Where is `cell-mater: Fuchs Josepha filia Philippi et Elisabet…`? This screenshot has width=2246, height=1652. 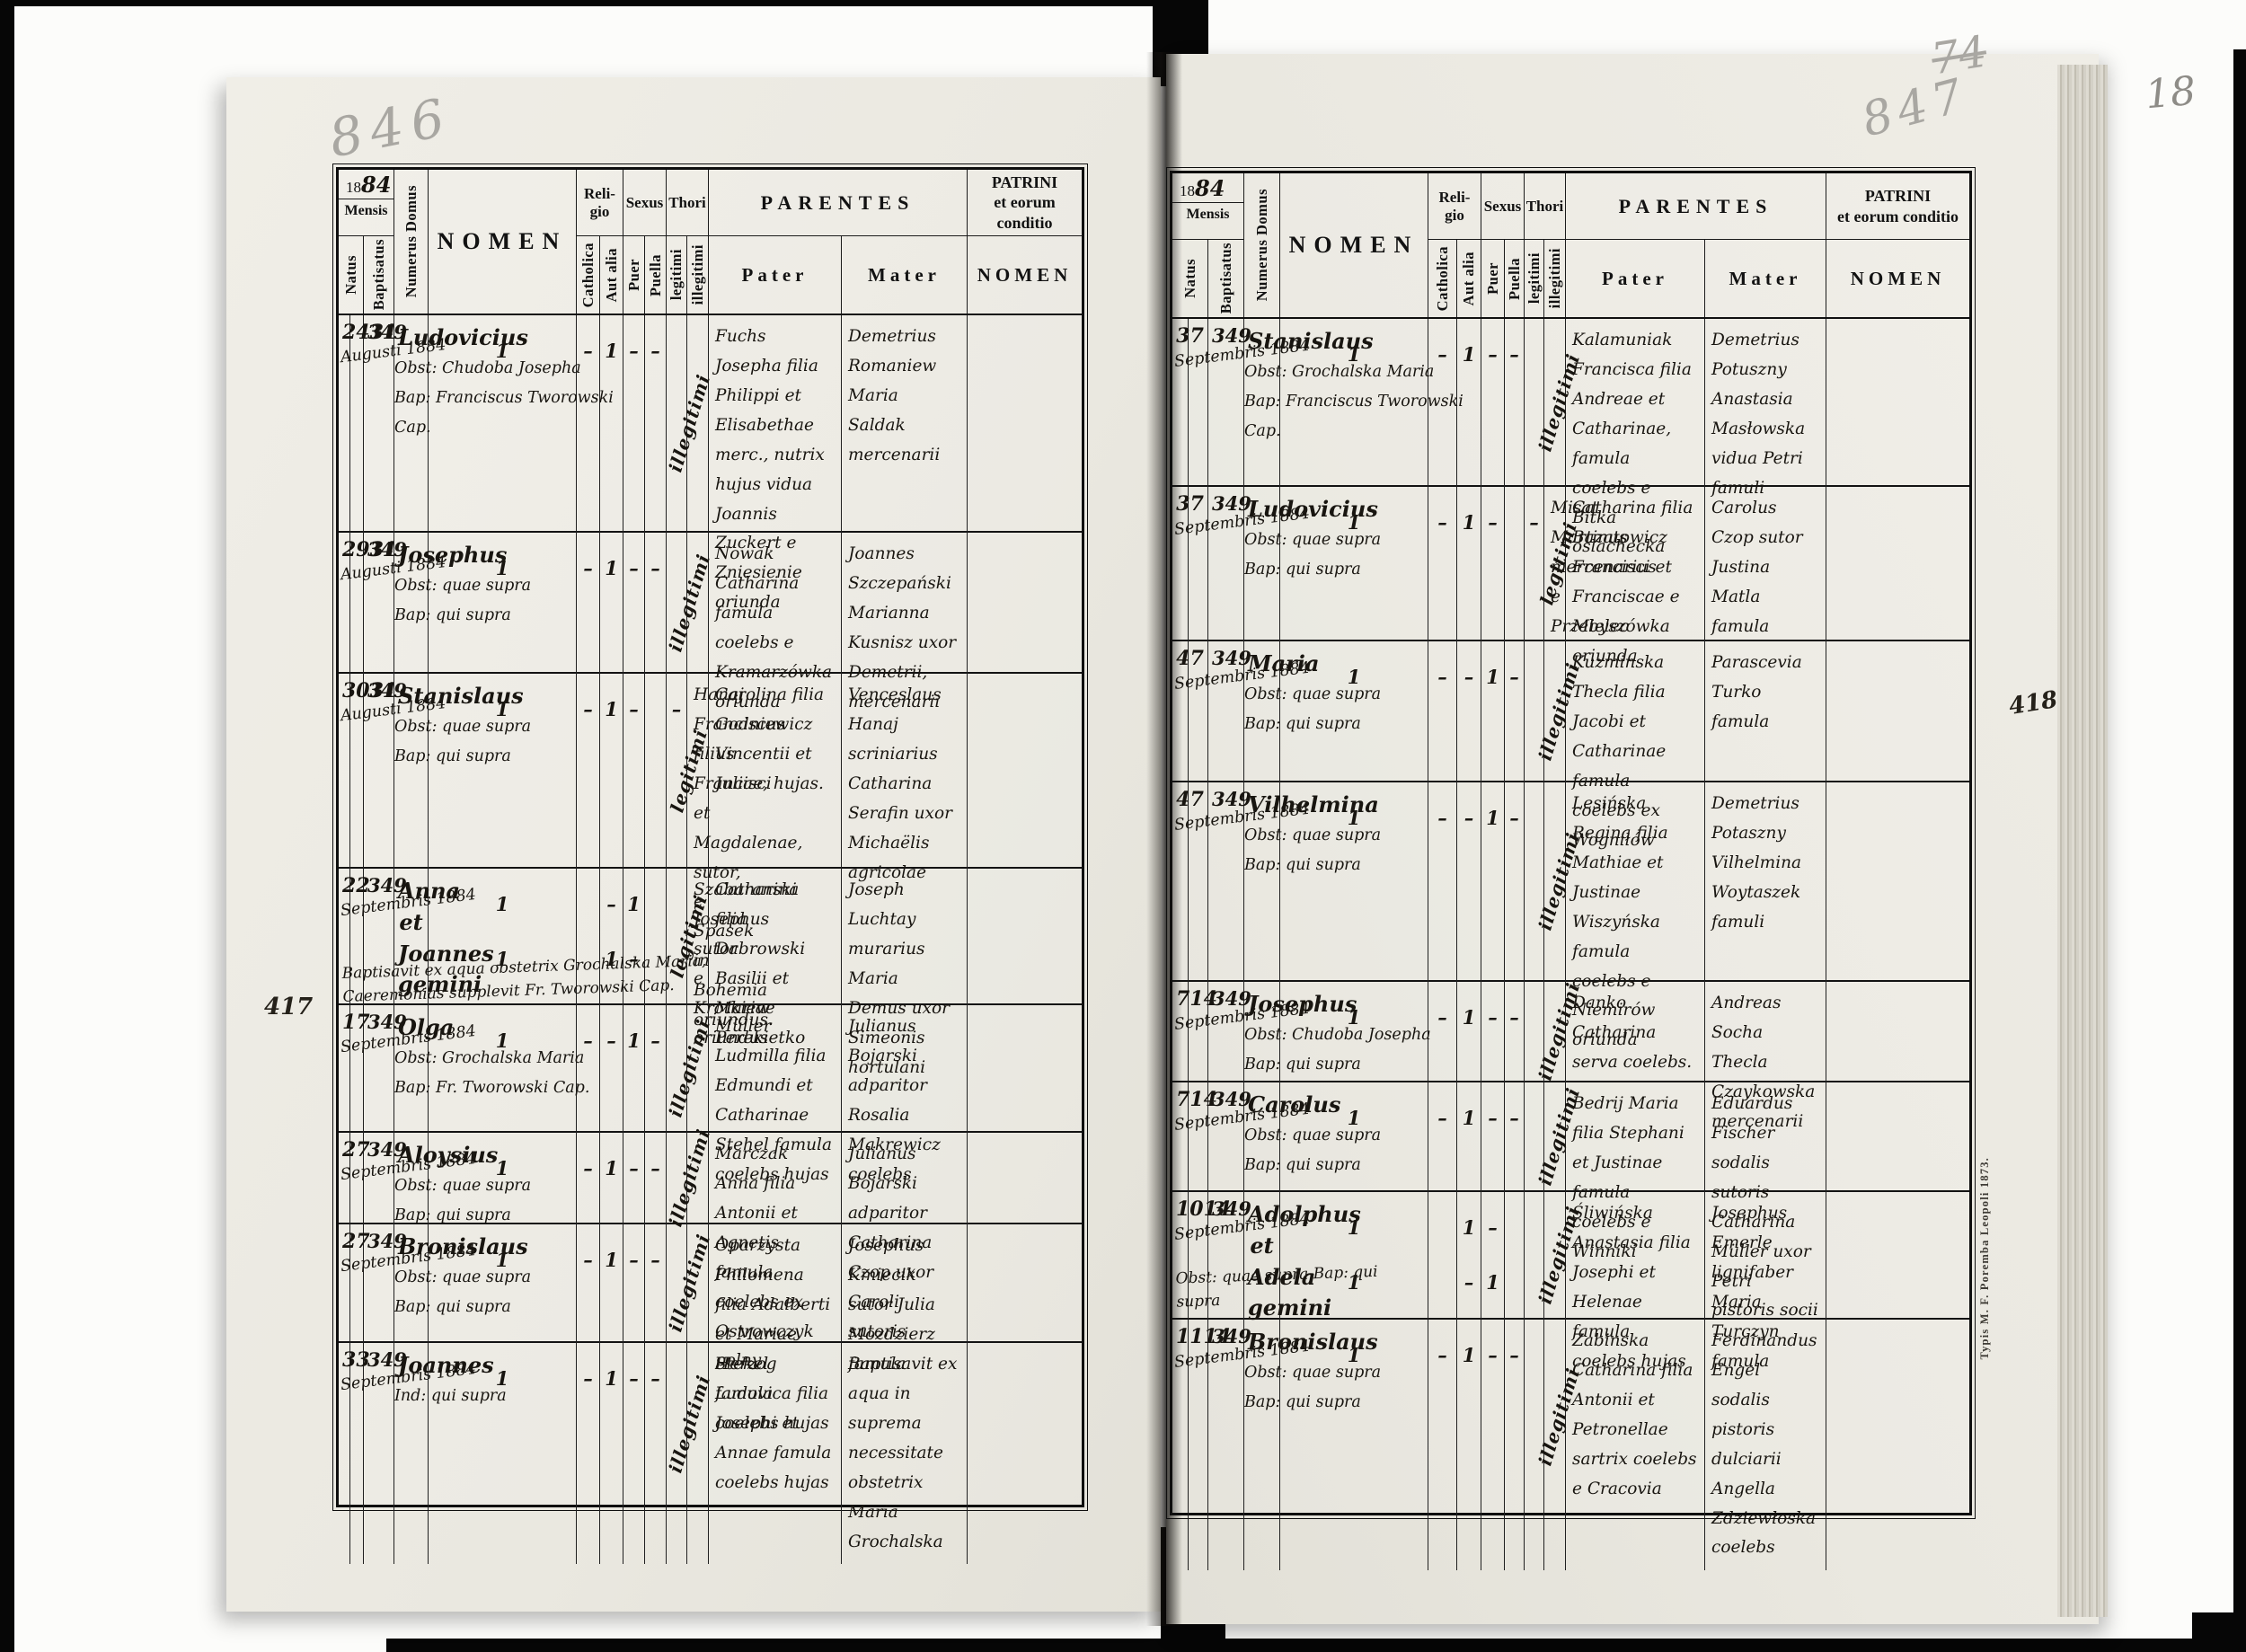 cell-mater: Fuchs Josepha filia Philippi et Elisabet… is located at coordinates (775, 471).